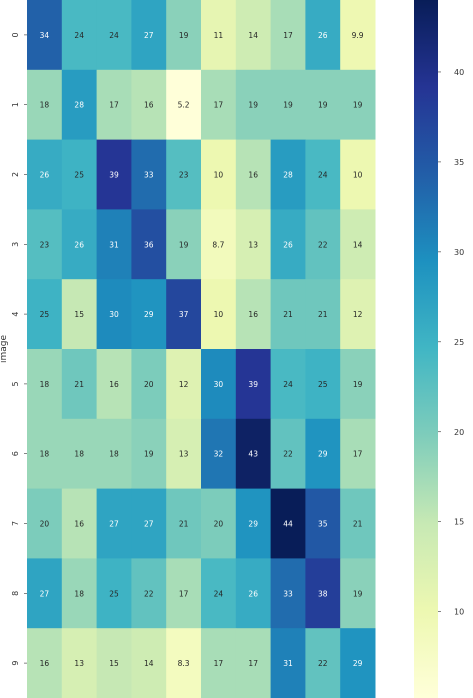 The width and height of the screenshot is (473, 698). What do you see at coordinates (45, 35) in the screenshot?
I see `cell-value-label: 34` at bounding box center [45, 35].